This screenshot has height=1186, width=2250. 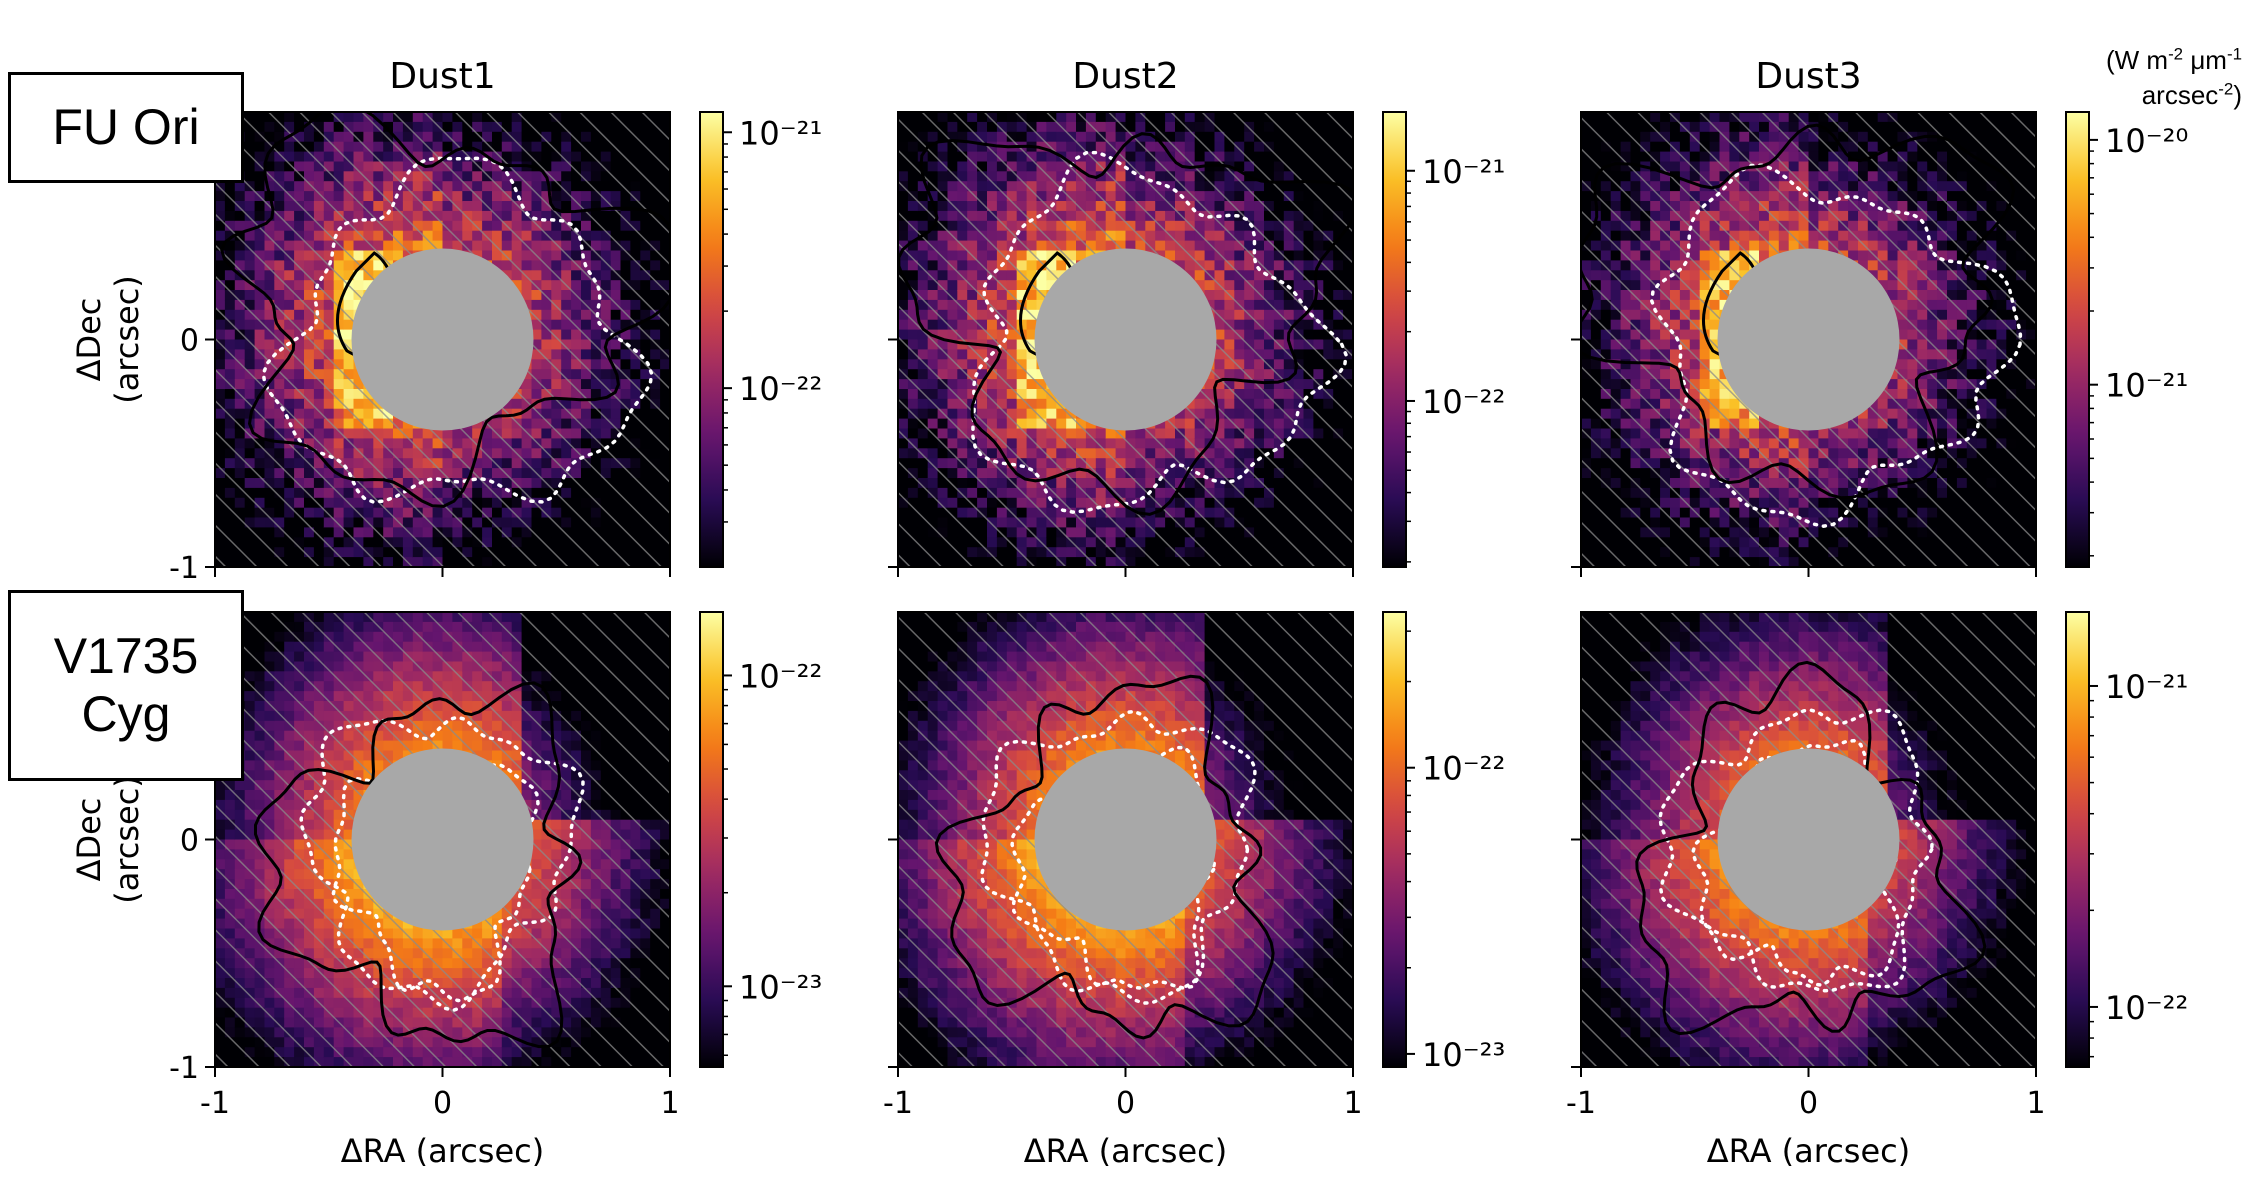 I want to click on y-axis-label: ΔDec(arcsec), so click(x=108, y=339).